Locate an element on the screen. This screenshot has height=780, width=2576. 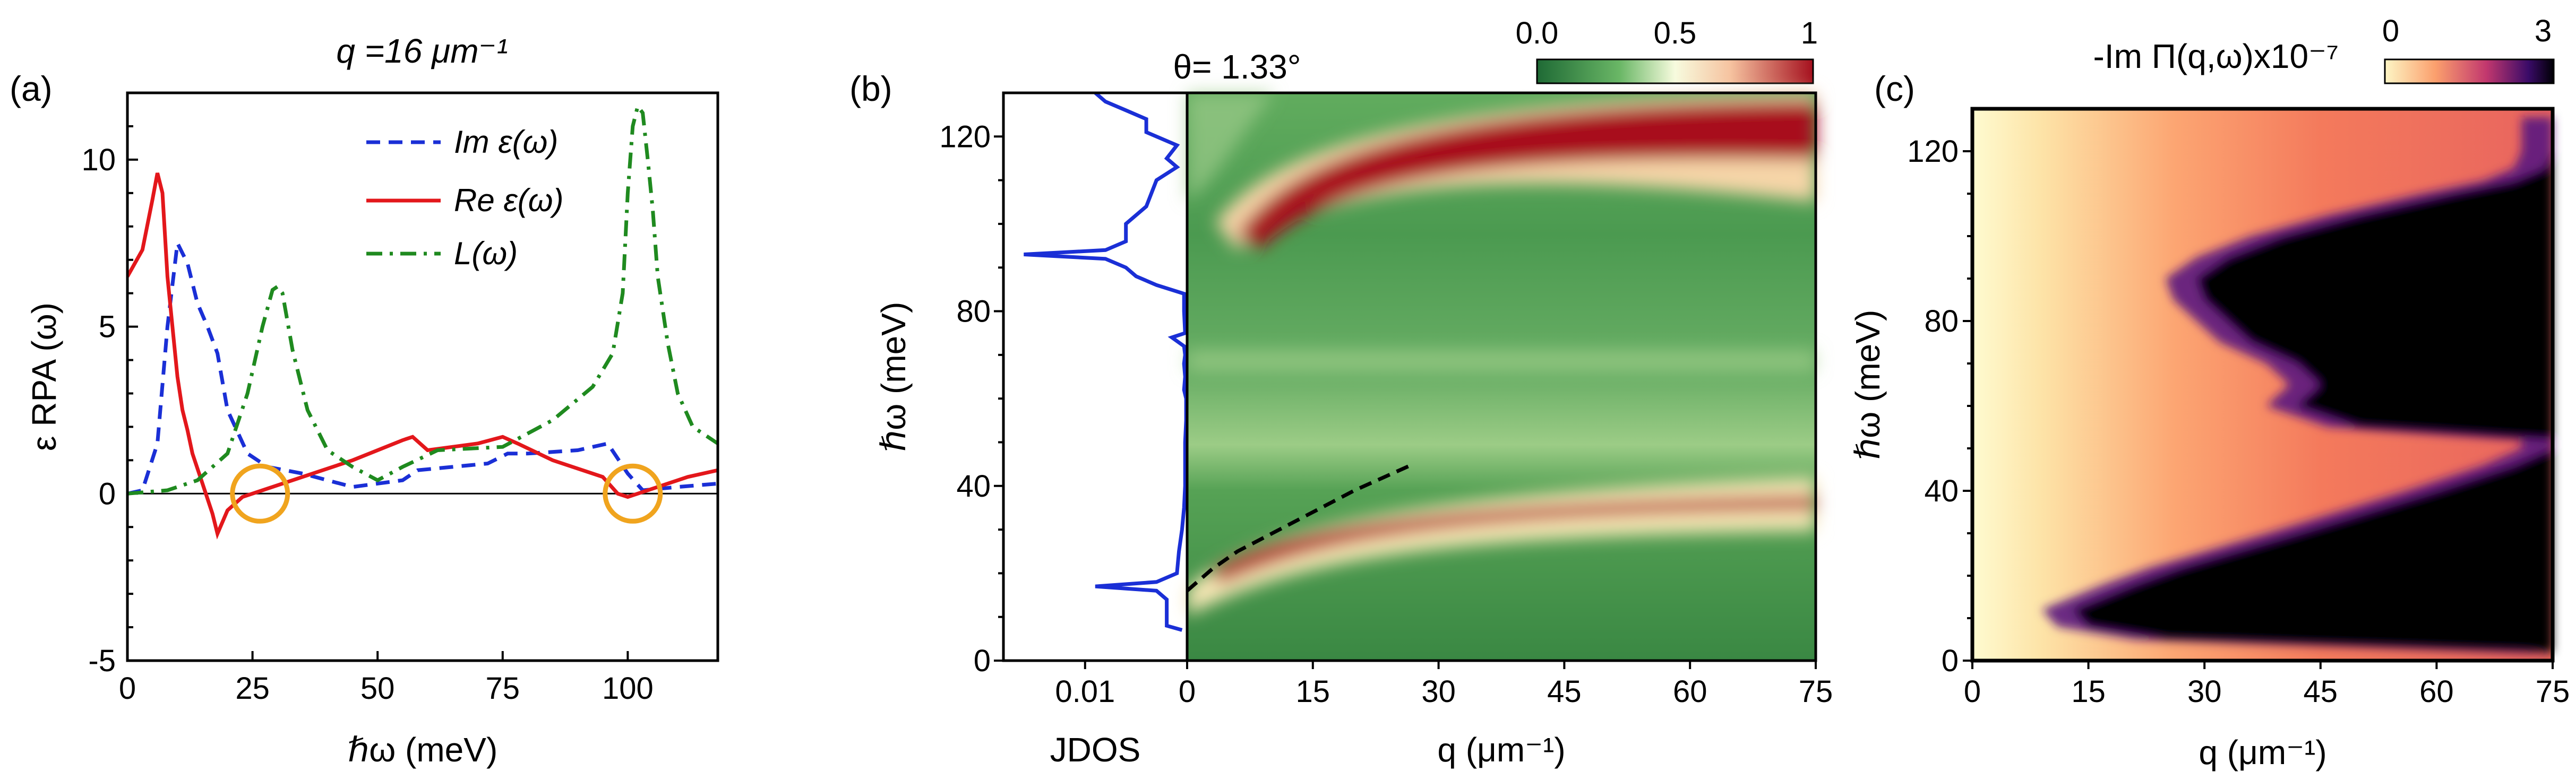
panel-a-xlabel: ℏω (meV) is located at coordinates (423, 750).